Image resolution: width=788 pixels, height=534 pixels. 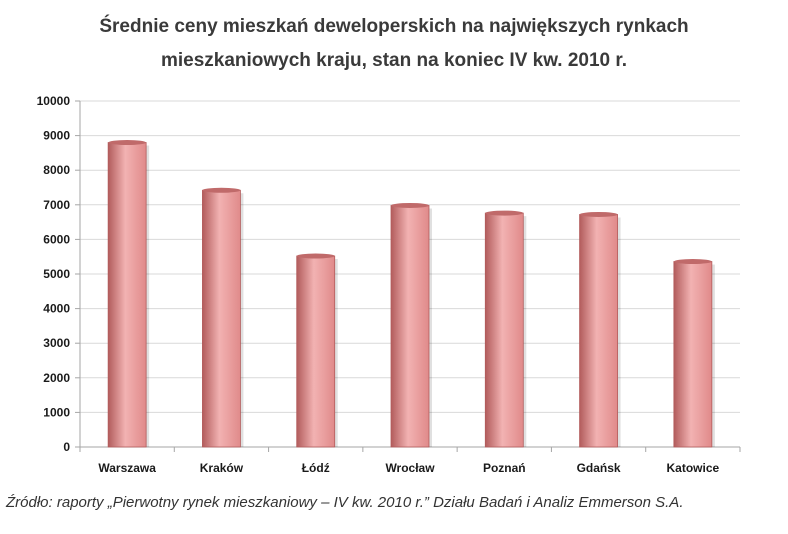 I want to click on y-tick-label: 5000, so click(x=56, y=274).